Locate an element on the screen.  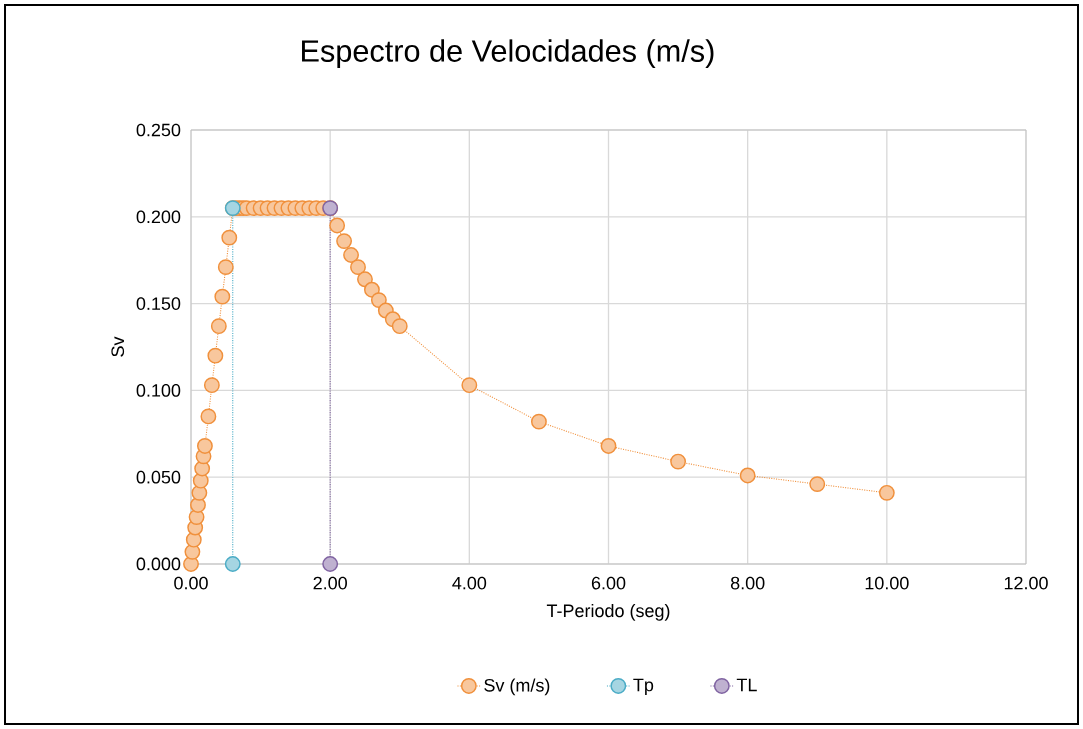
x-tick-label: 6.00 is located at coordinates (608, 583).